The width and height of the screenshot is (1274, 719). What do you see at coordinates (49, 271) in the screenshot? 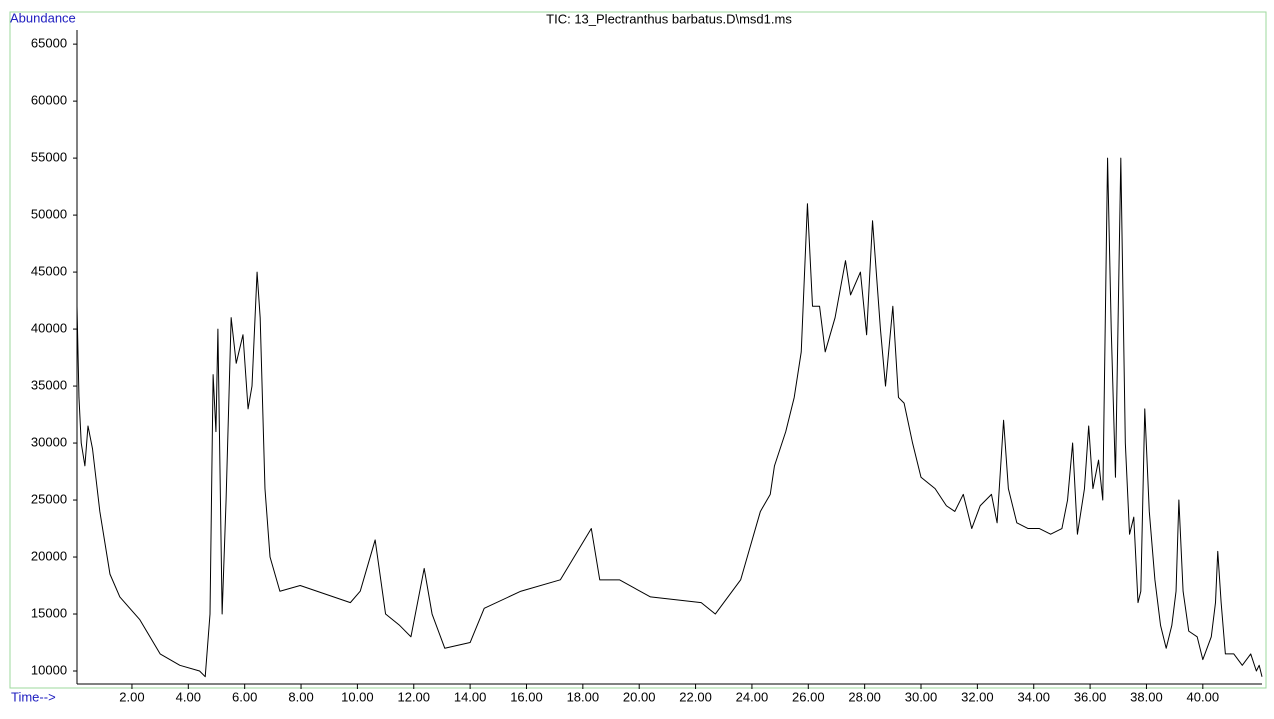
I see `y-tick-label: 45000` at bounding box center [49, 271].